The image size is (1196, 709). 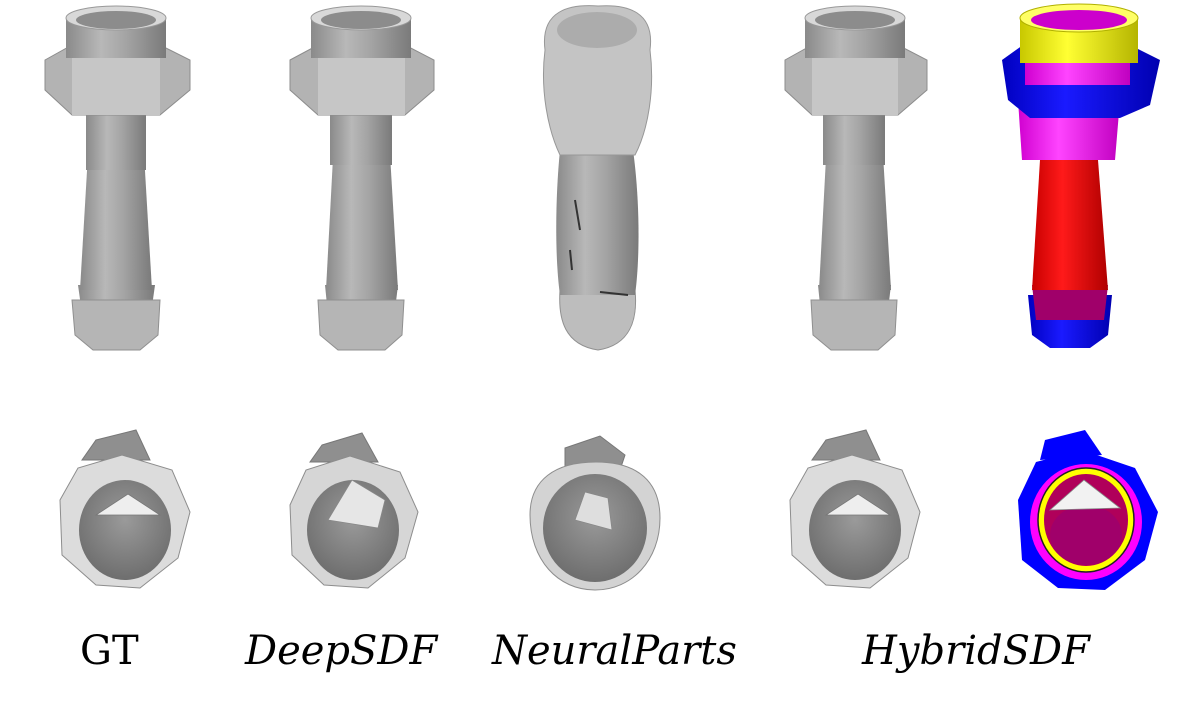 What do you see at coordinates (109, 651) in the screenshot?
I see `label-gt: GT` at bounding box center [109, 651].